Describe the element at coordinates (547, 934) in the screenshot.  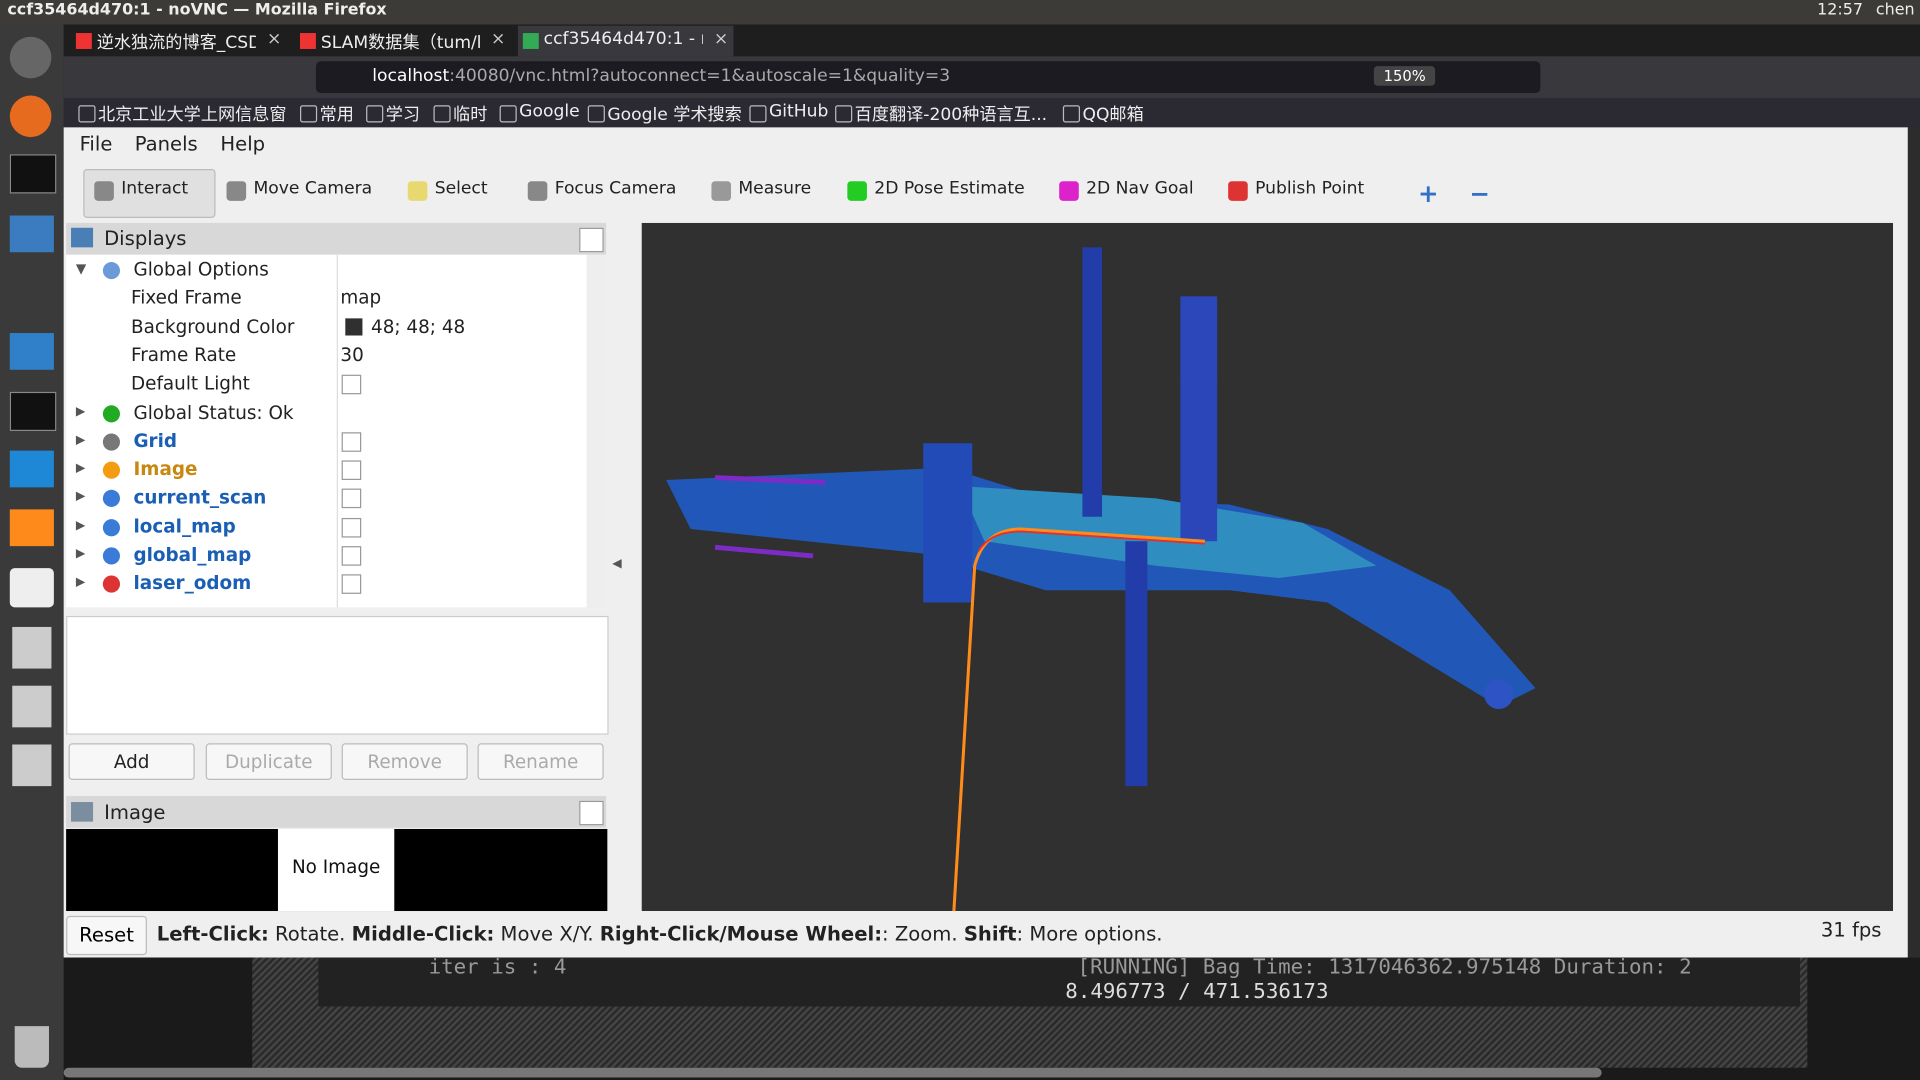
I see `help-desc: Move X/Y.` at that location.